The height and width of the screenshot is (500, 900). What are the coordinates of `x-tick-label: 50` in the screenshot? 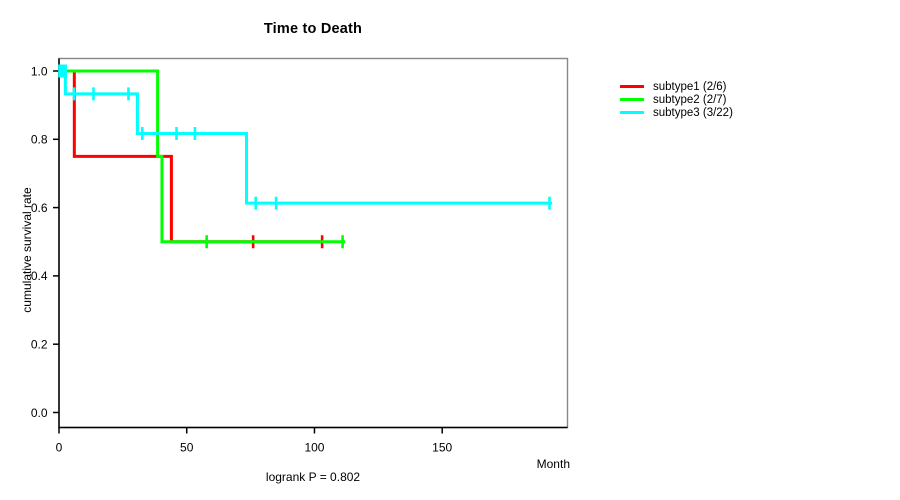 It's located at (187, 448).